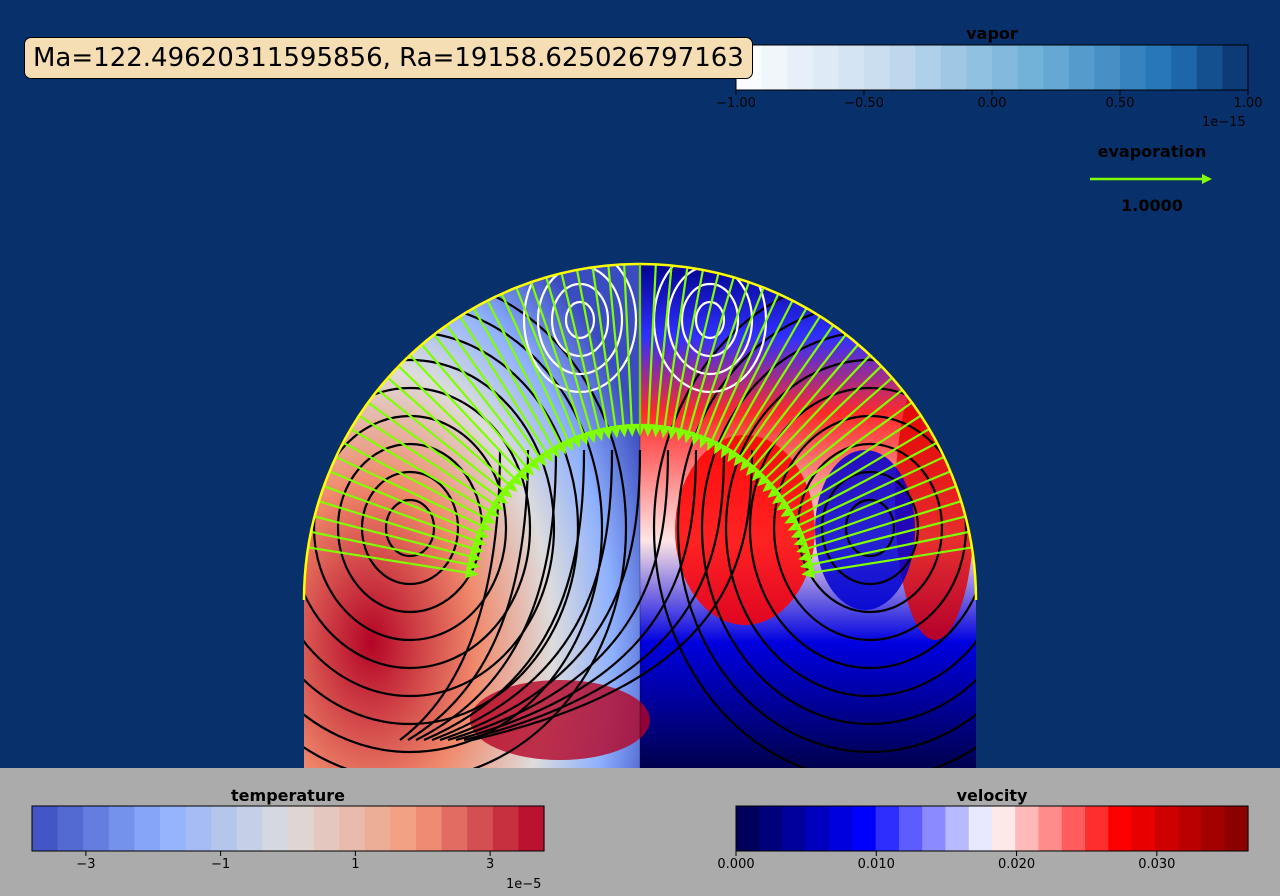 Image resolution: width=1280 pixels, height=896 pixels. What do you see at coordinates (640, 830) in the screenshot?
I see `bottom-canvas` at bounding box center [640, 830].